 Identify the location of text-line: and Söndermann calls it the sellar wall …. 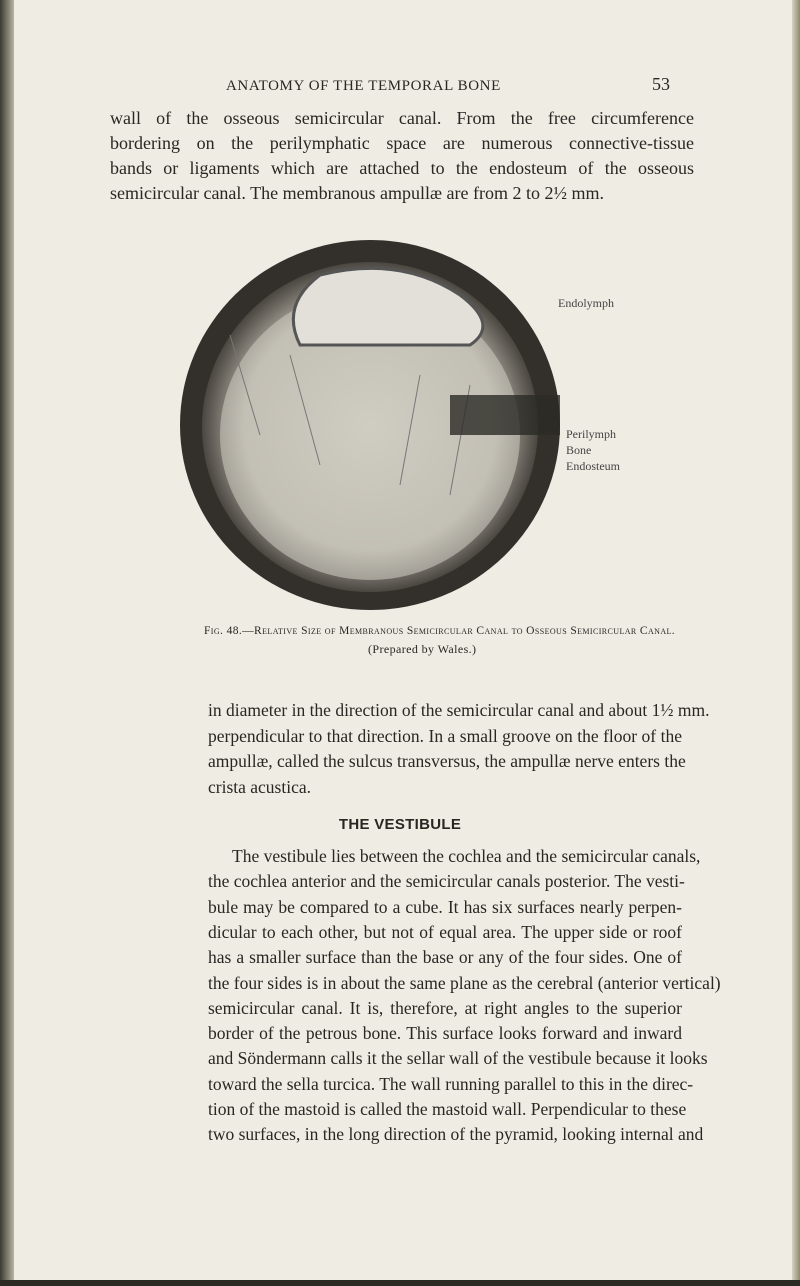
(458, 1058).